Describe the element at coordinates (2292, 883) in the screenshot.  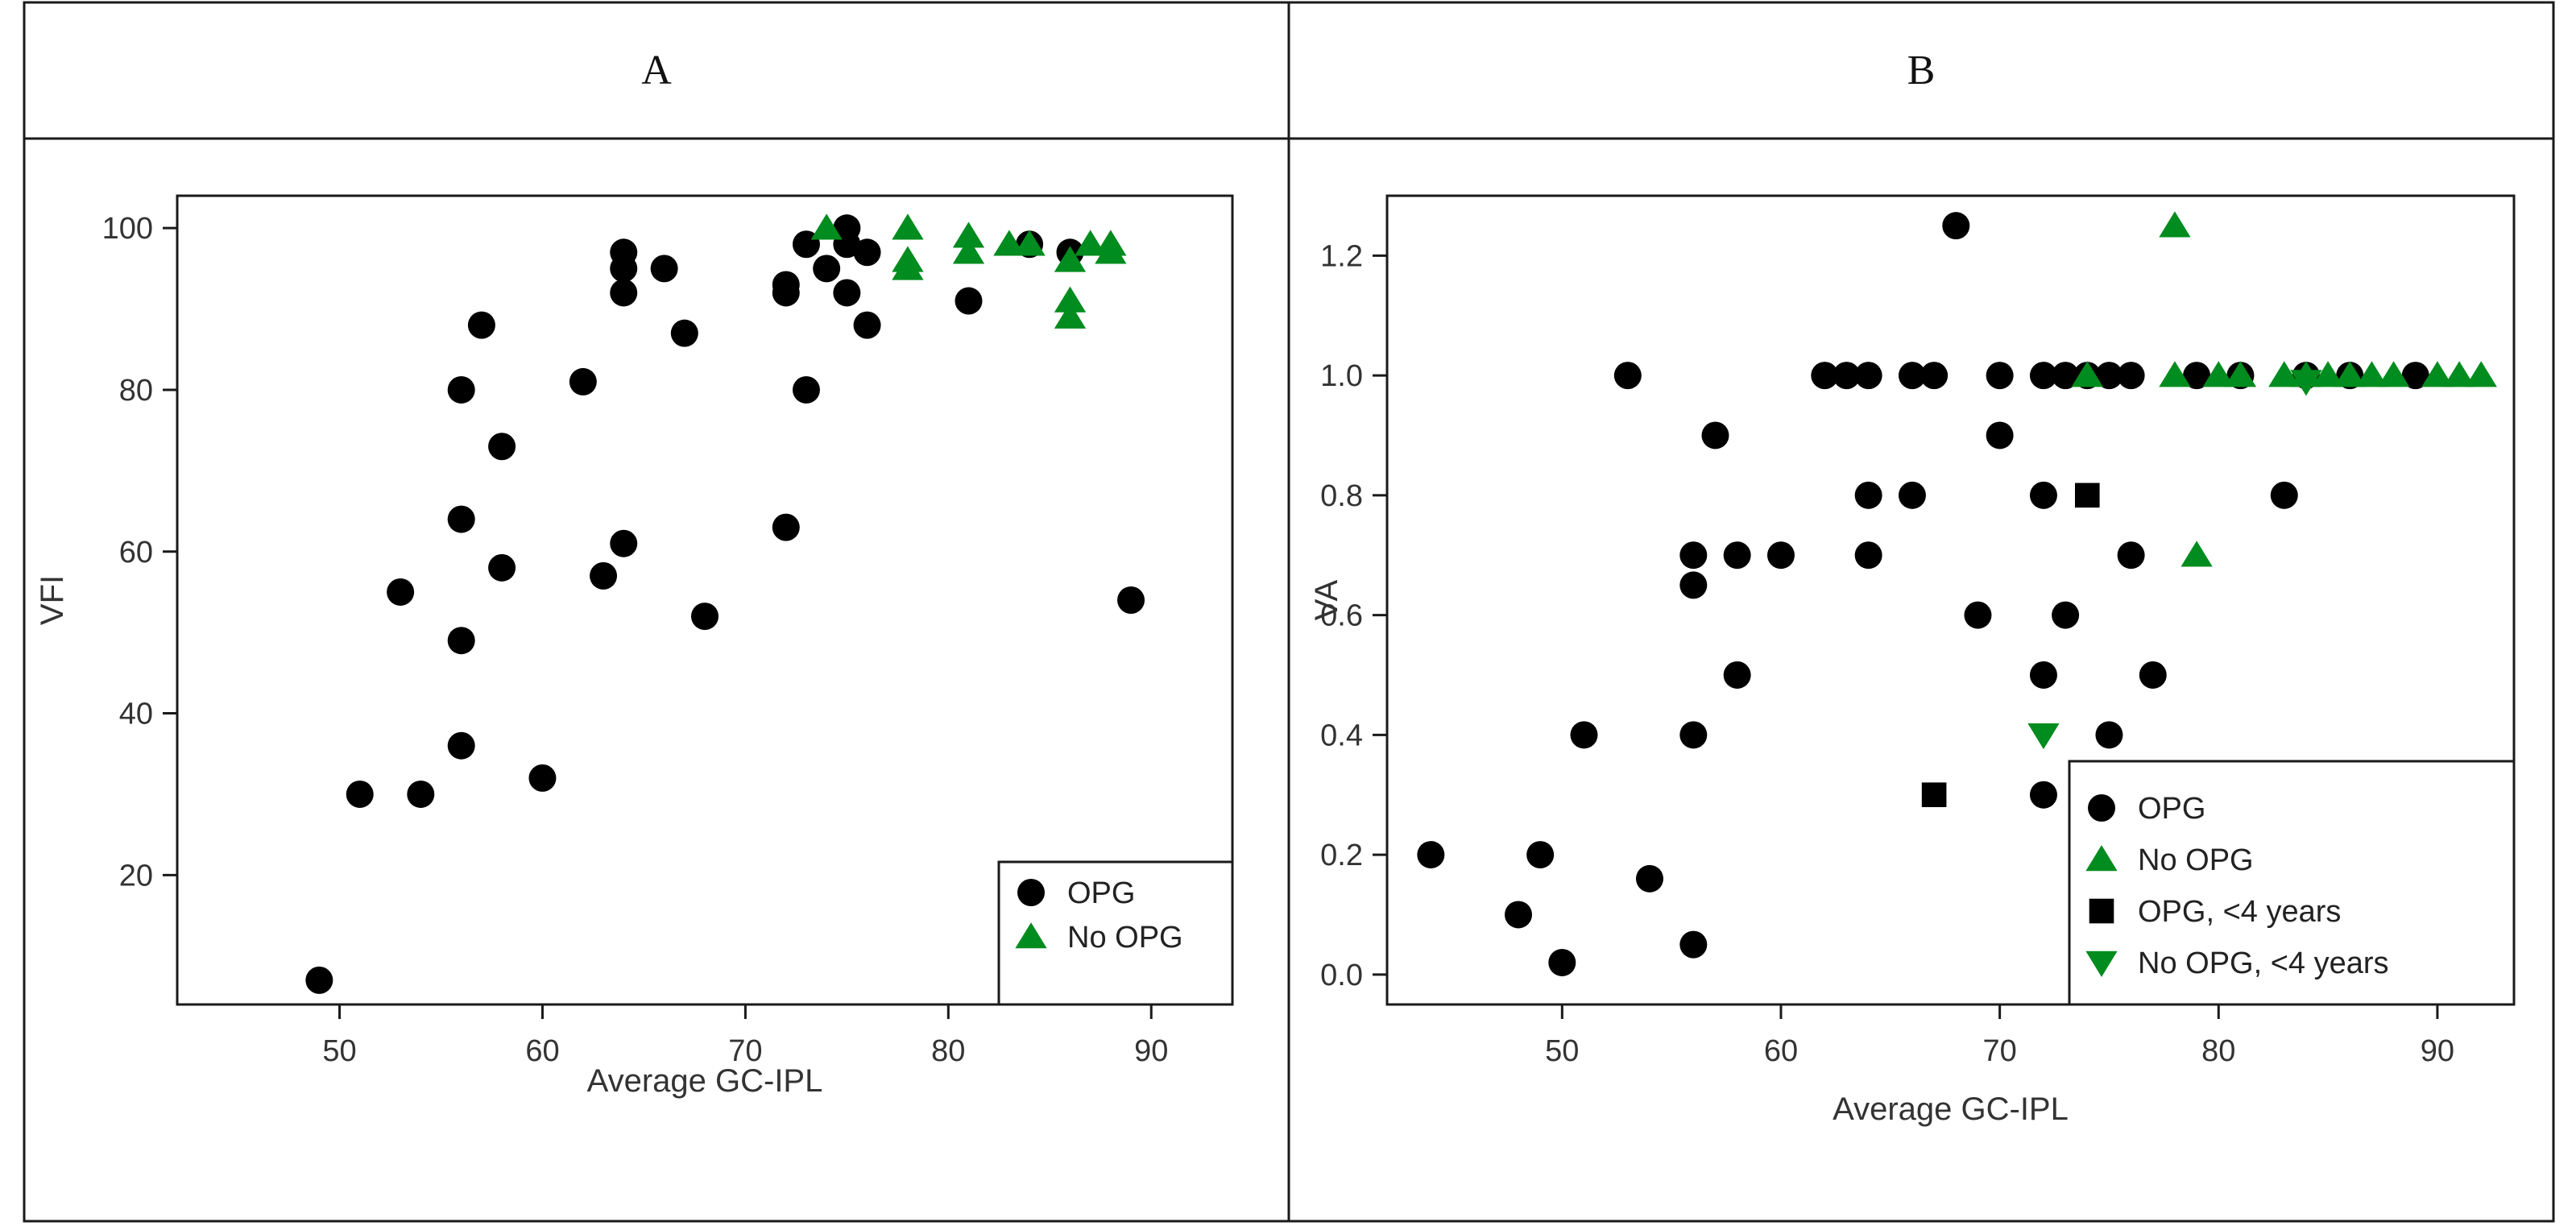
I see `legend-box` at that location.